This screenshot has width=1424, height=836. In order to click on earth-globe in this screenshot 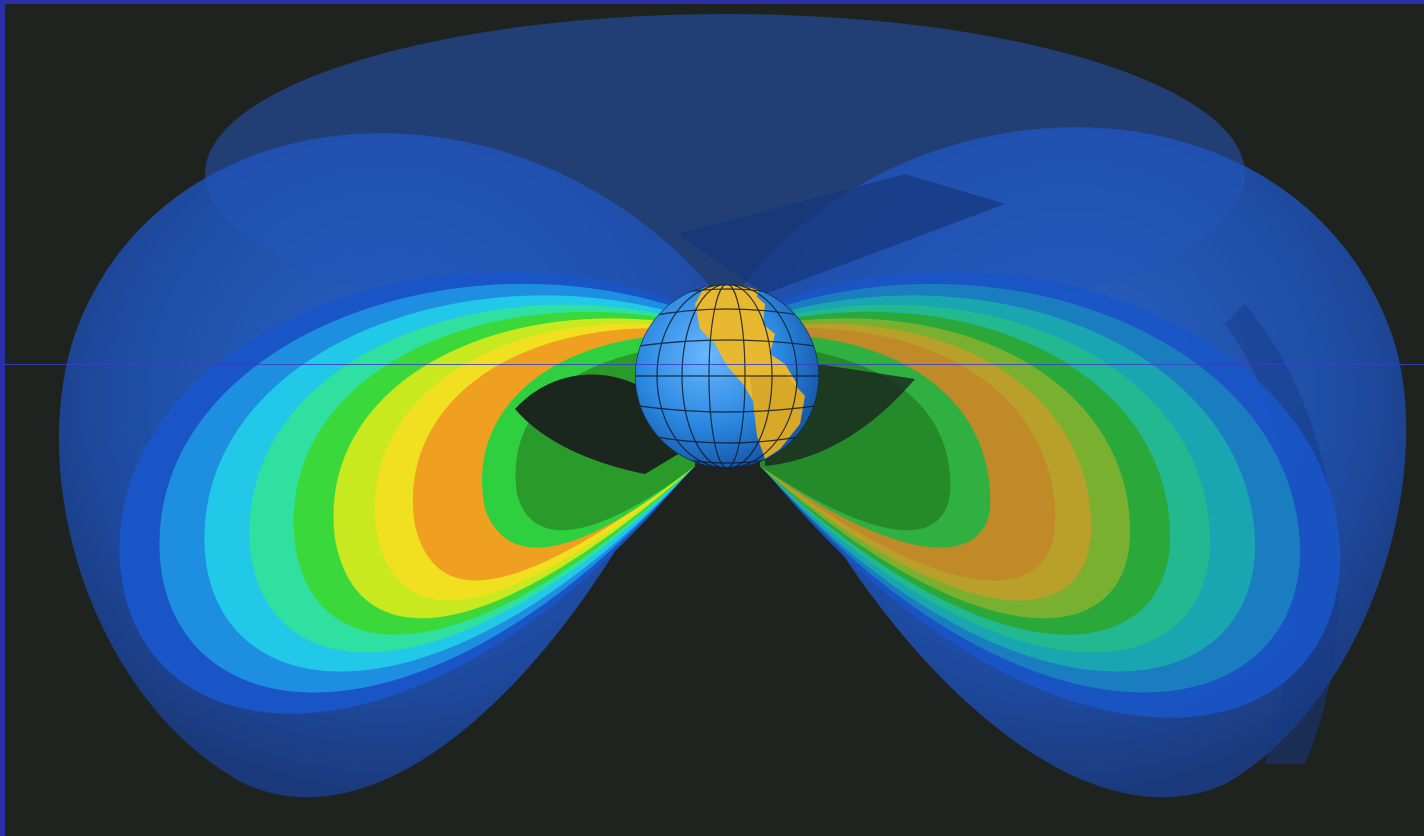, I will do `click(727, 376)`.